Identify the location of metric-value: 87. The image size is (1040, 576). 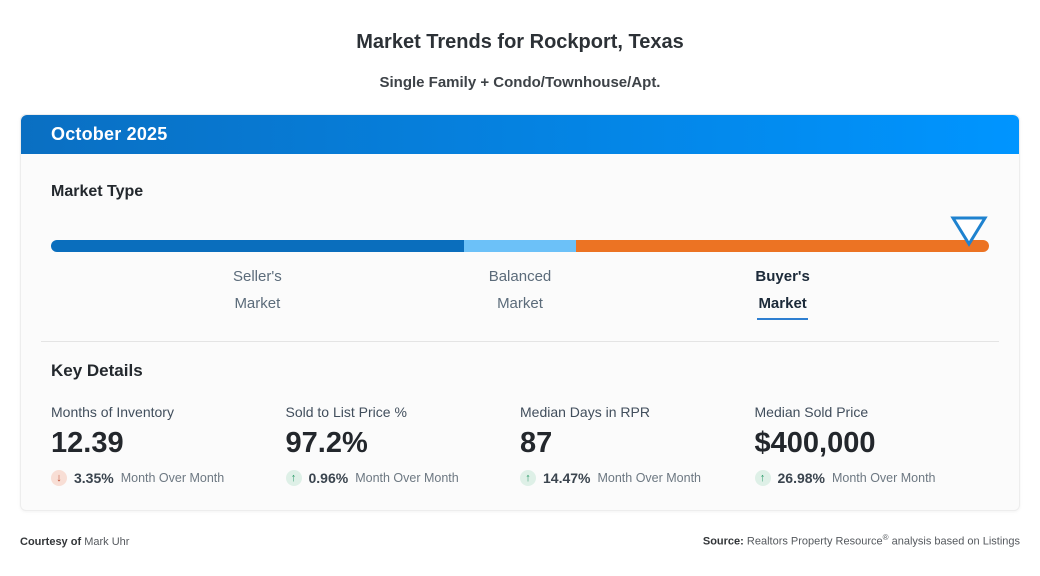
(536, 443).